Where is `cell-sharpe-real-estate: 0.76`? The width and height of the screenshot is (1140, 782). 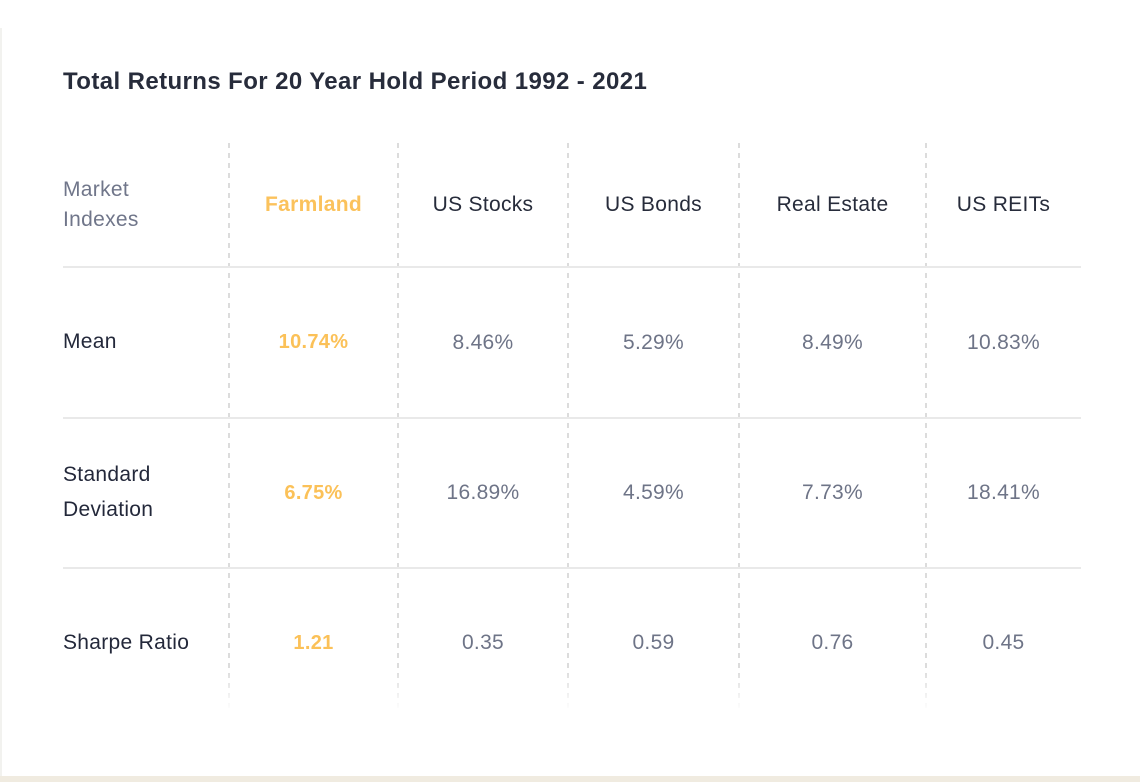
cell-sharpe-real-estate: 0.76 is located at coordinates (832, 642).